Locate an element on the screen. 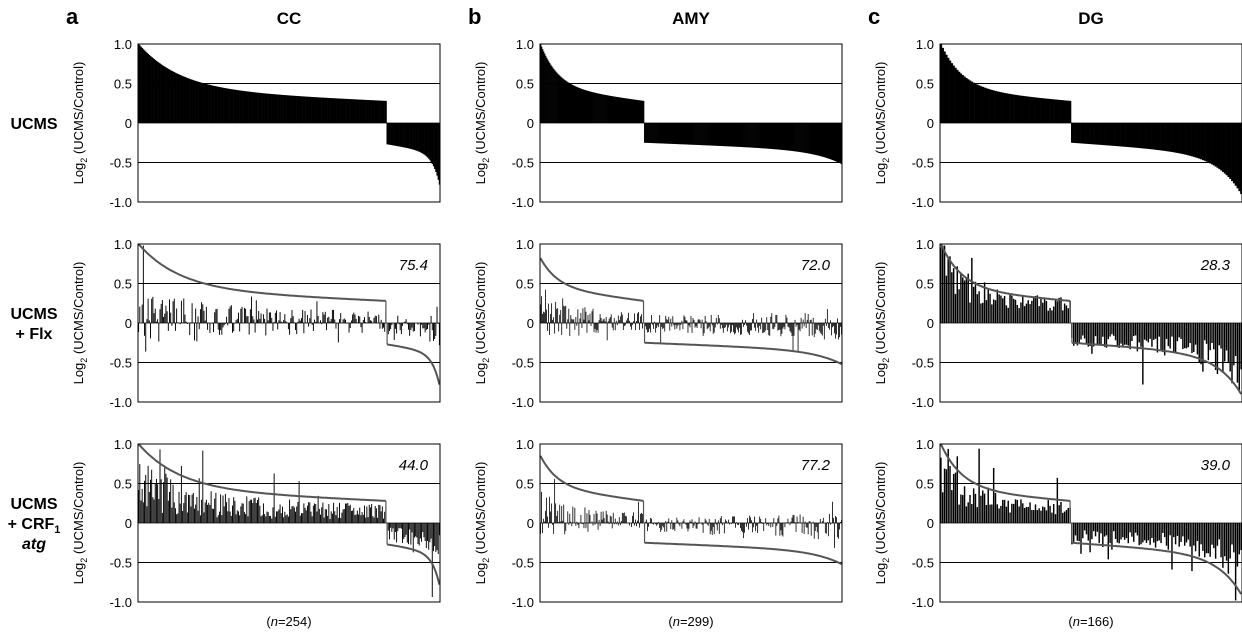  row-label-1: UCMS is located at coordinates (33, 124).